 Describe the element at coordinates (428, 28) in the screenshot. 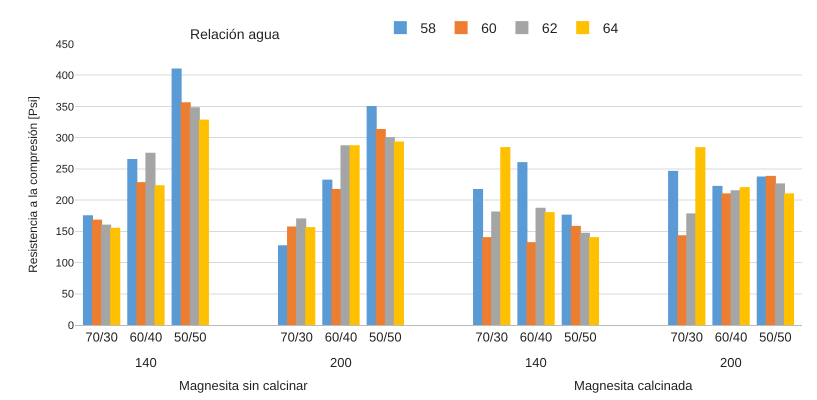

I see `legend-label: 58` at that location.